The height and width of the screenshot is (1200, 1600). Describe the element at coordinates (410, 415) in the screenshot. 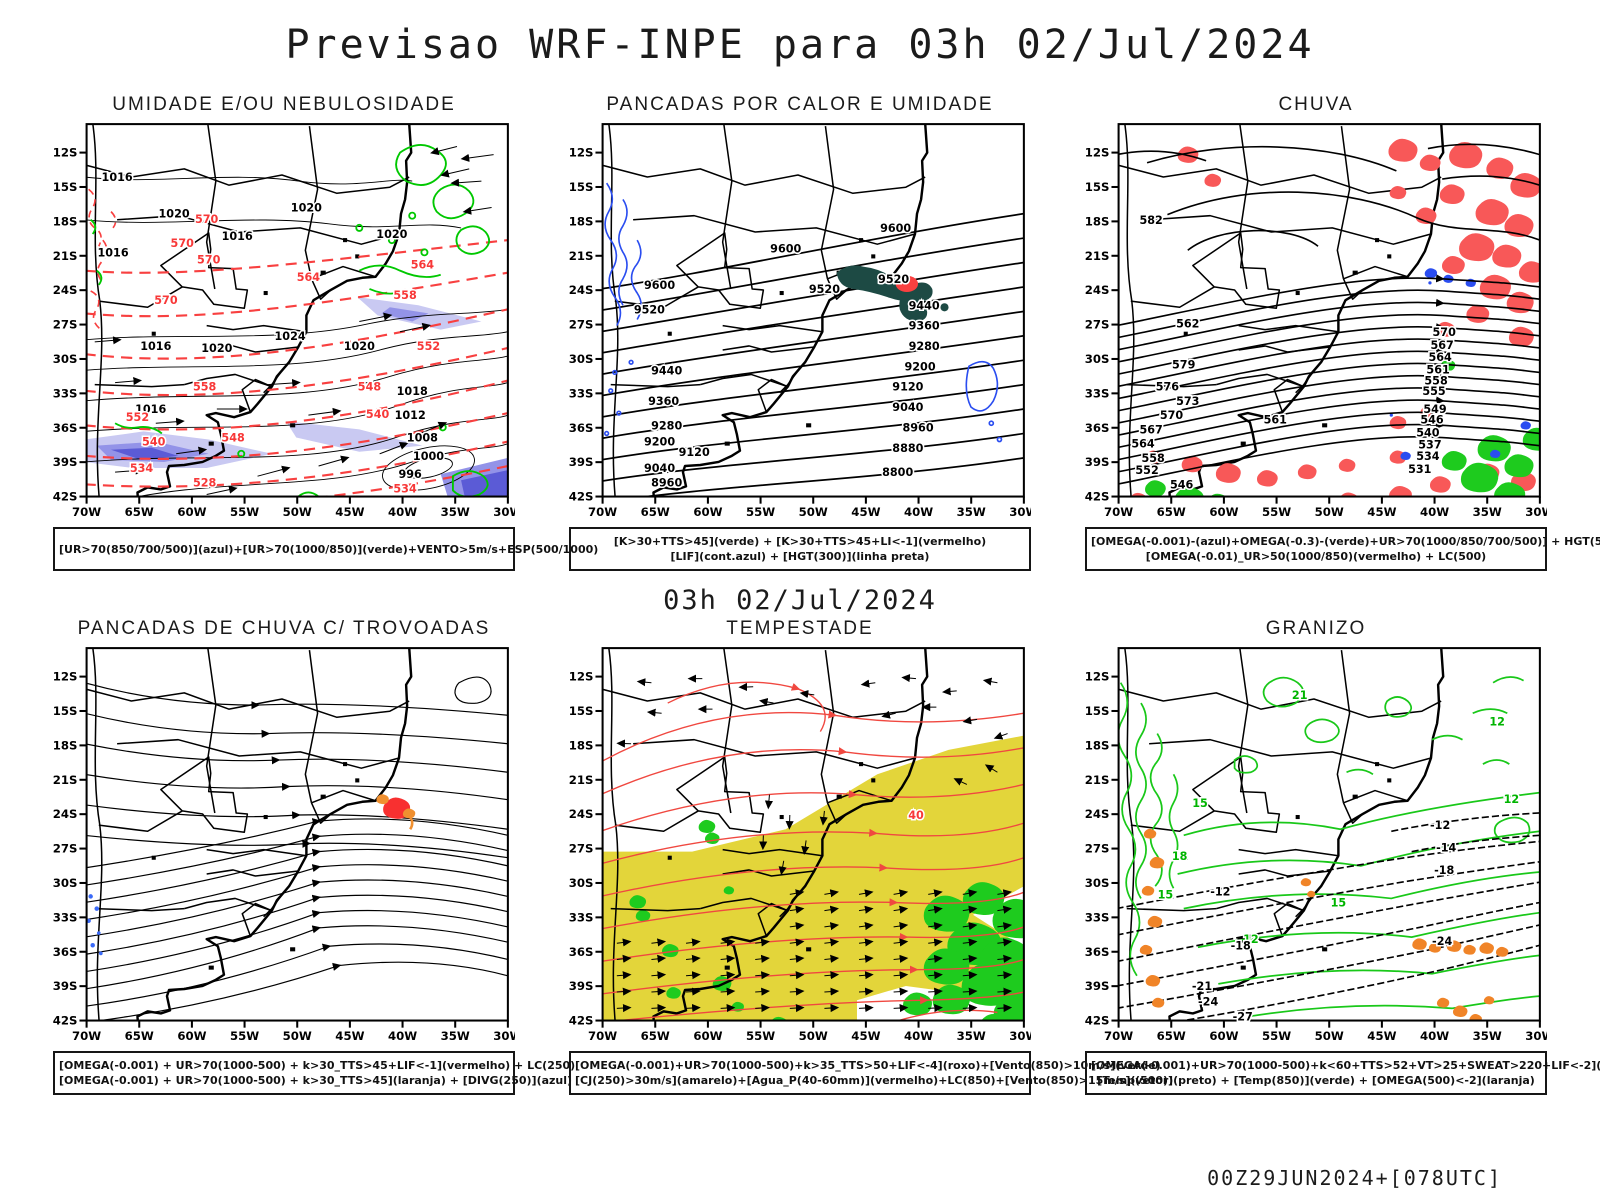

I see `svg-text: 1012` at that location.